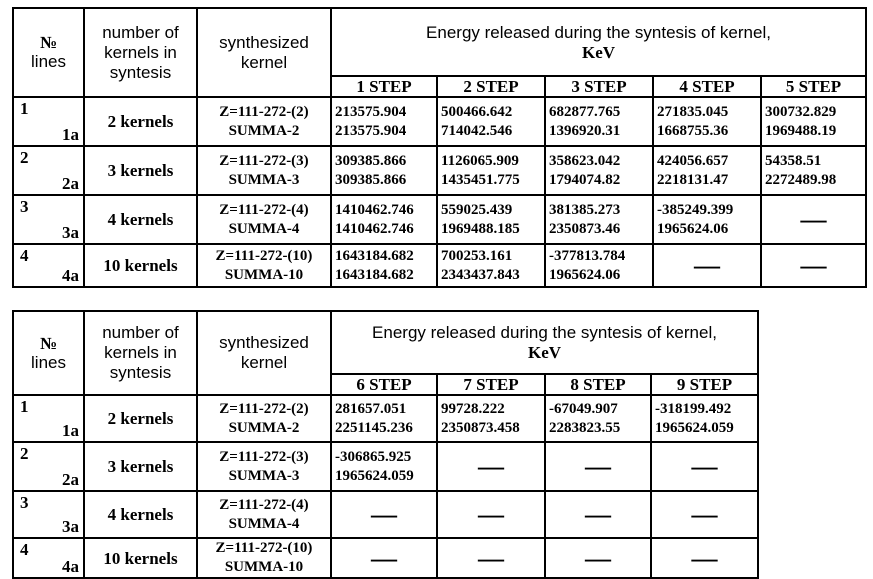  I want to click on energy-value: 213575.904, so click(371, 130).